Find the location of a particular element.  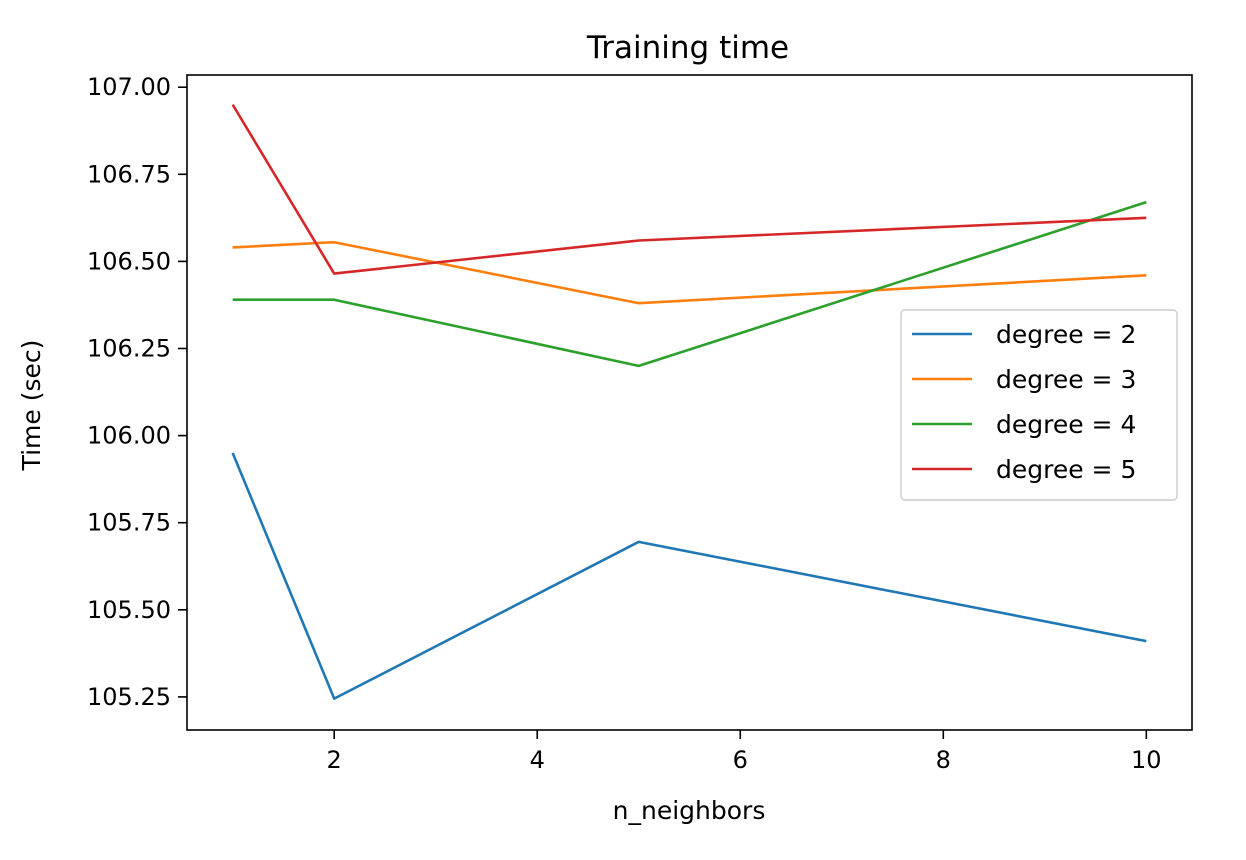

y-tick-label: 107.00 is located at coordinates (129, 87).